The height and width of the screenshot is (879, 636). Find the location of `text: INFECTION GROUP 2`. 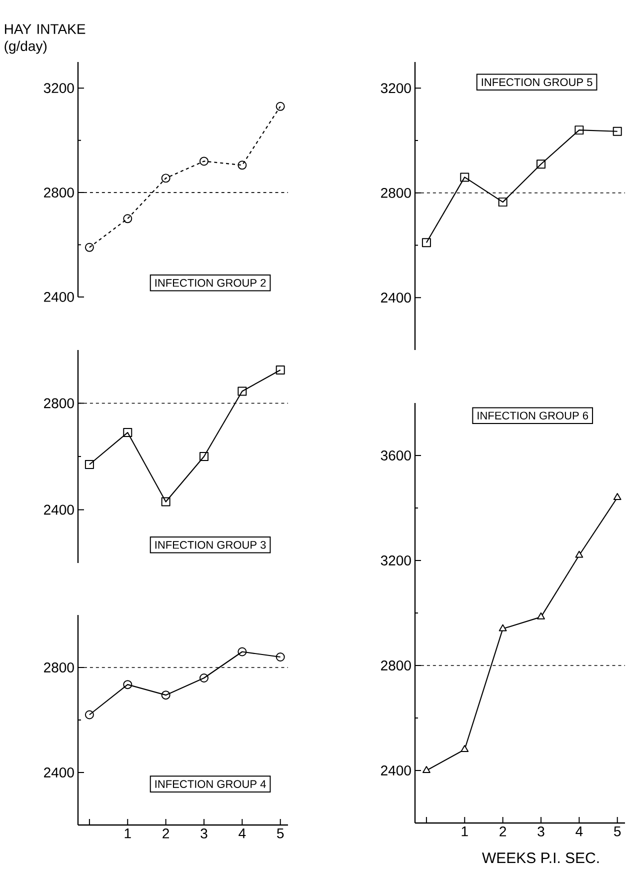

text: INFECTION GROUP 2 is located at coordinates (210, 282).